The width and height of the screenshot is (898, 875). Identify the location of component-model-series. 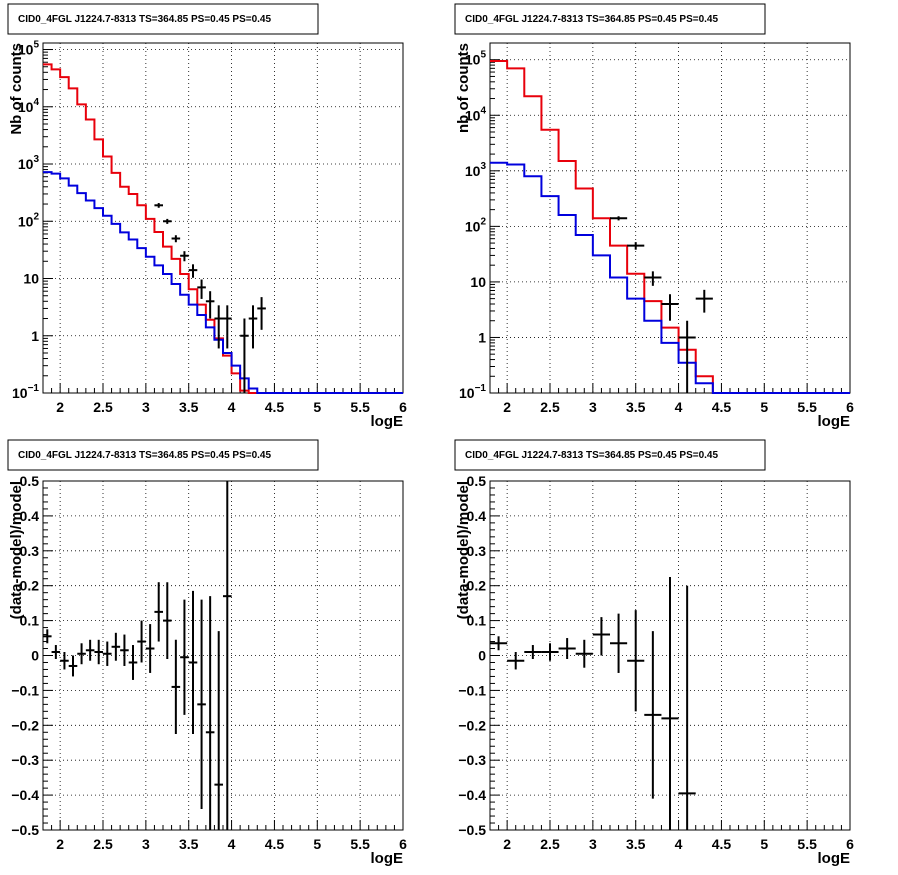
(670, 277).